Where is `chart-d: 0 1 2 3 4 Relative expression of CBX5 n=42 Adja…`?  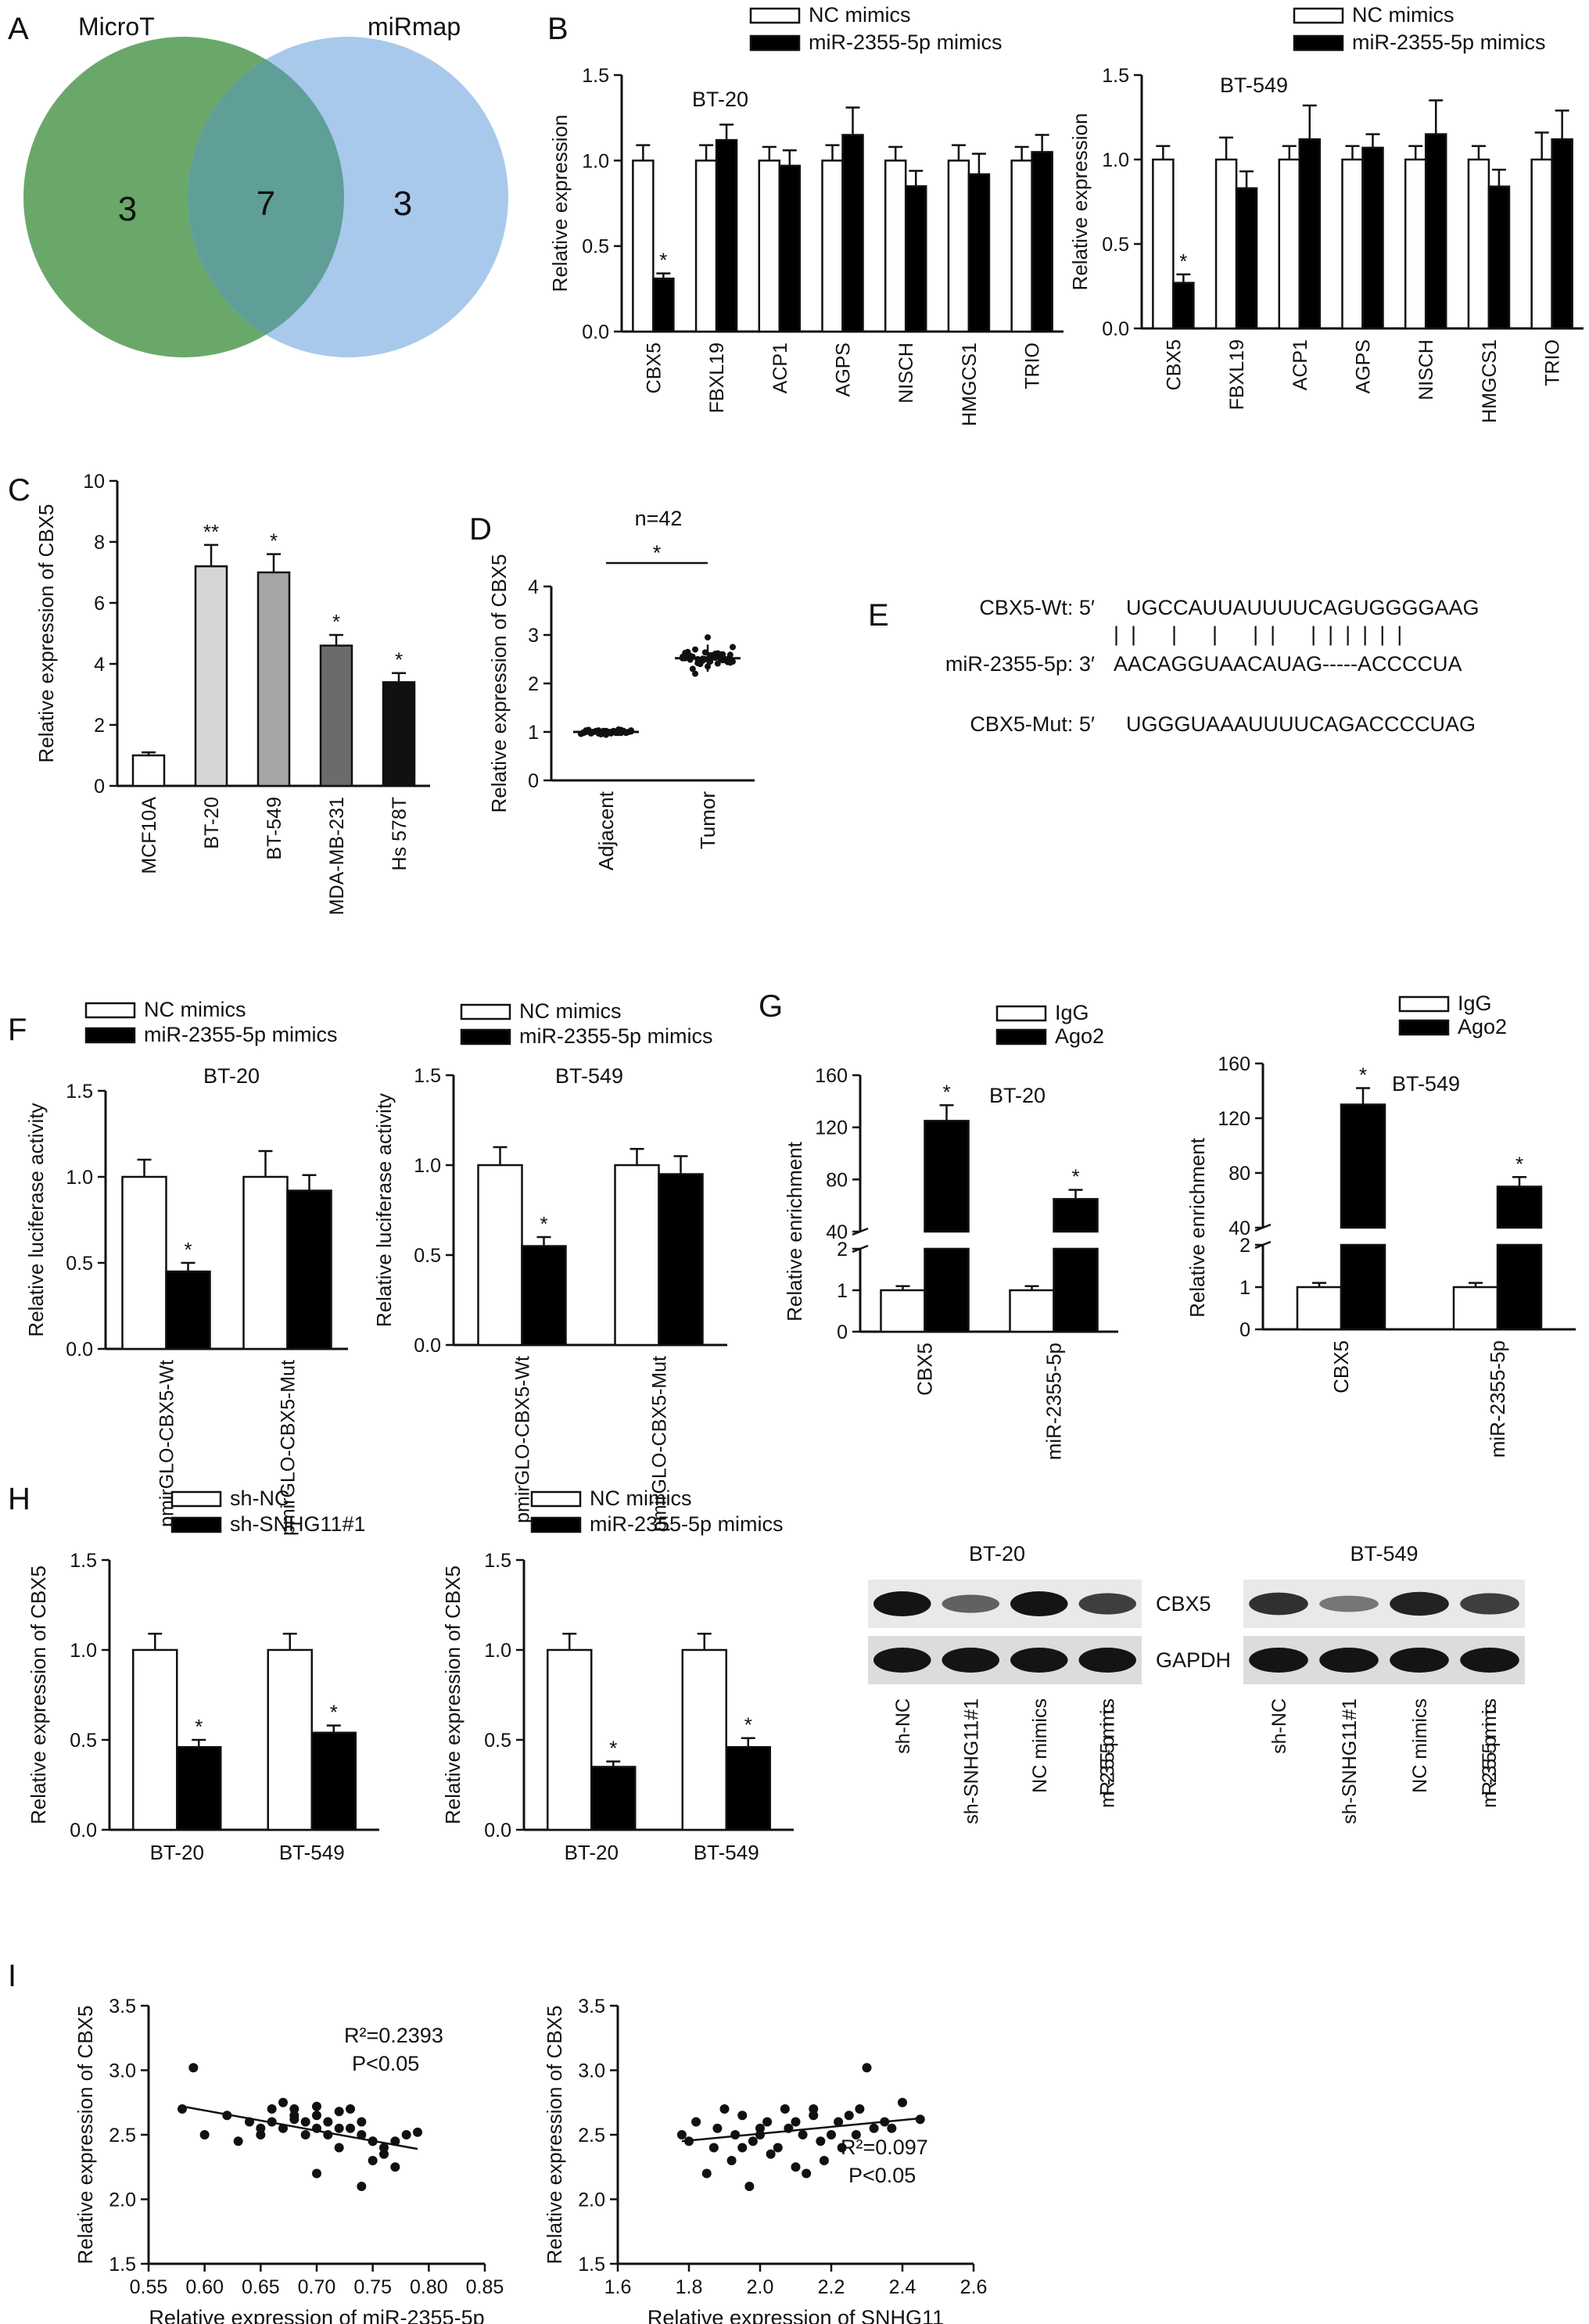 chart-d: 0 1 2 3 4 Relative expression of CBX5 n=42 Adja… is located at coordinates (621, 688).